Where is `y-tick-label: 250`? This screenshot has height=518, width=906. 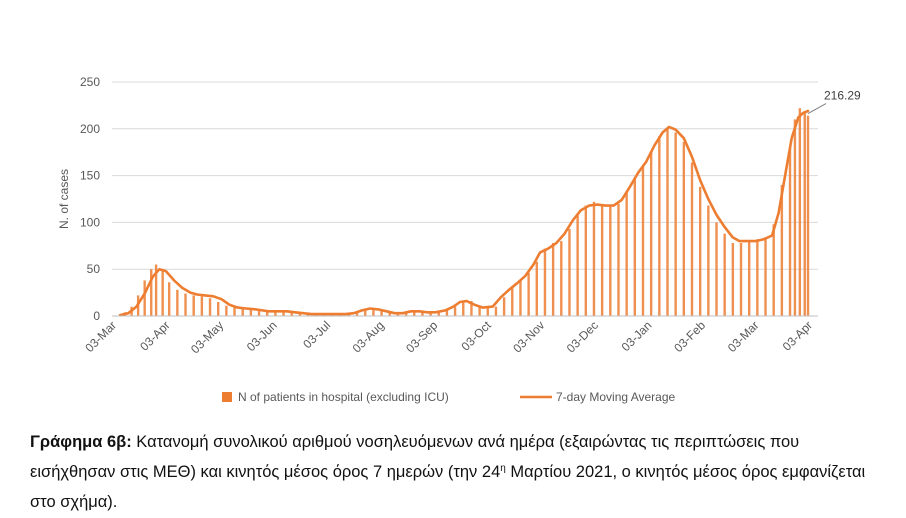
y-tick-label: 250 is located at coordinates (90, 82).